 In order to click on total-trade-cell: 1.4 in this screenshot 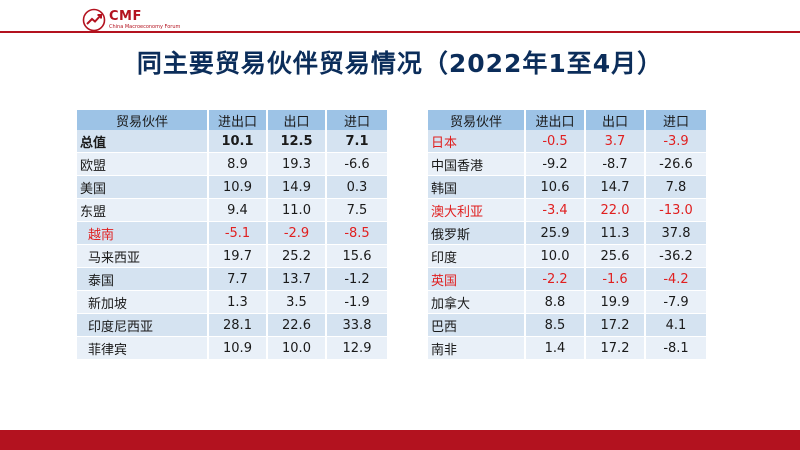, I will do `click(555, 348)`.